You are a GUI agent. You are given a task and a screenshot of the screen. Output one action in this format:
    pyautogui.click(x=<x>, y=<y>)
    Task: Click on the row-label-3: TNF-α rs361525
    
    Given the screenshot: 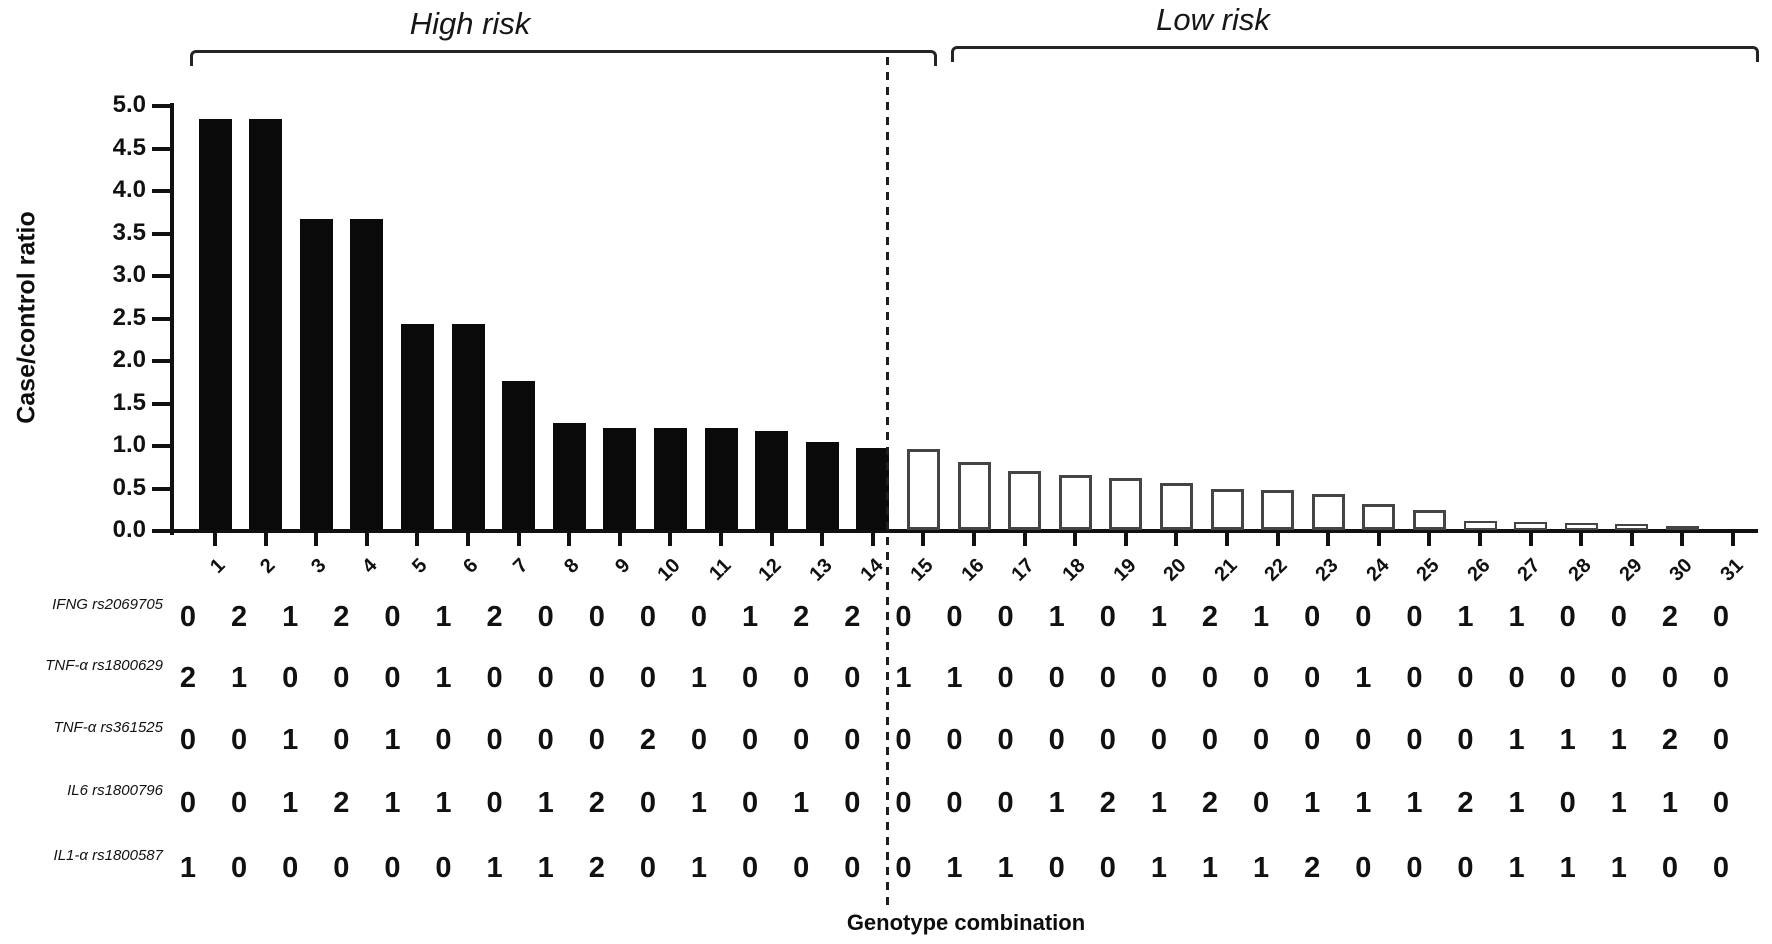 What is the action you would take?
    pyautogui.click(x=108, y=727)
    